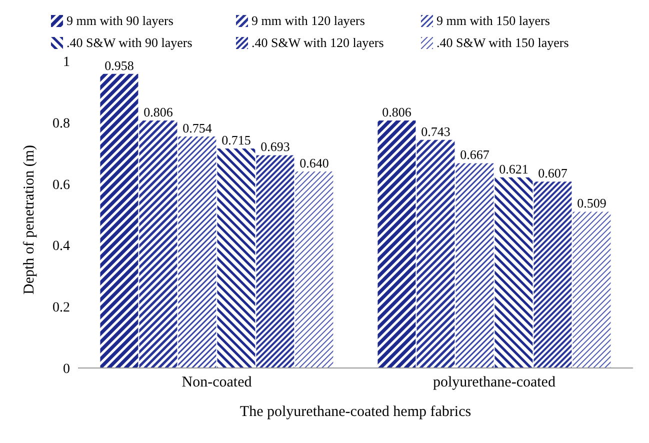 This screenshot has width=649, height=443. I want to click on data-label: 0.743, so click(435, 131).